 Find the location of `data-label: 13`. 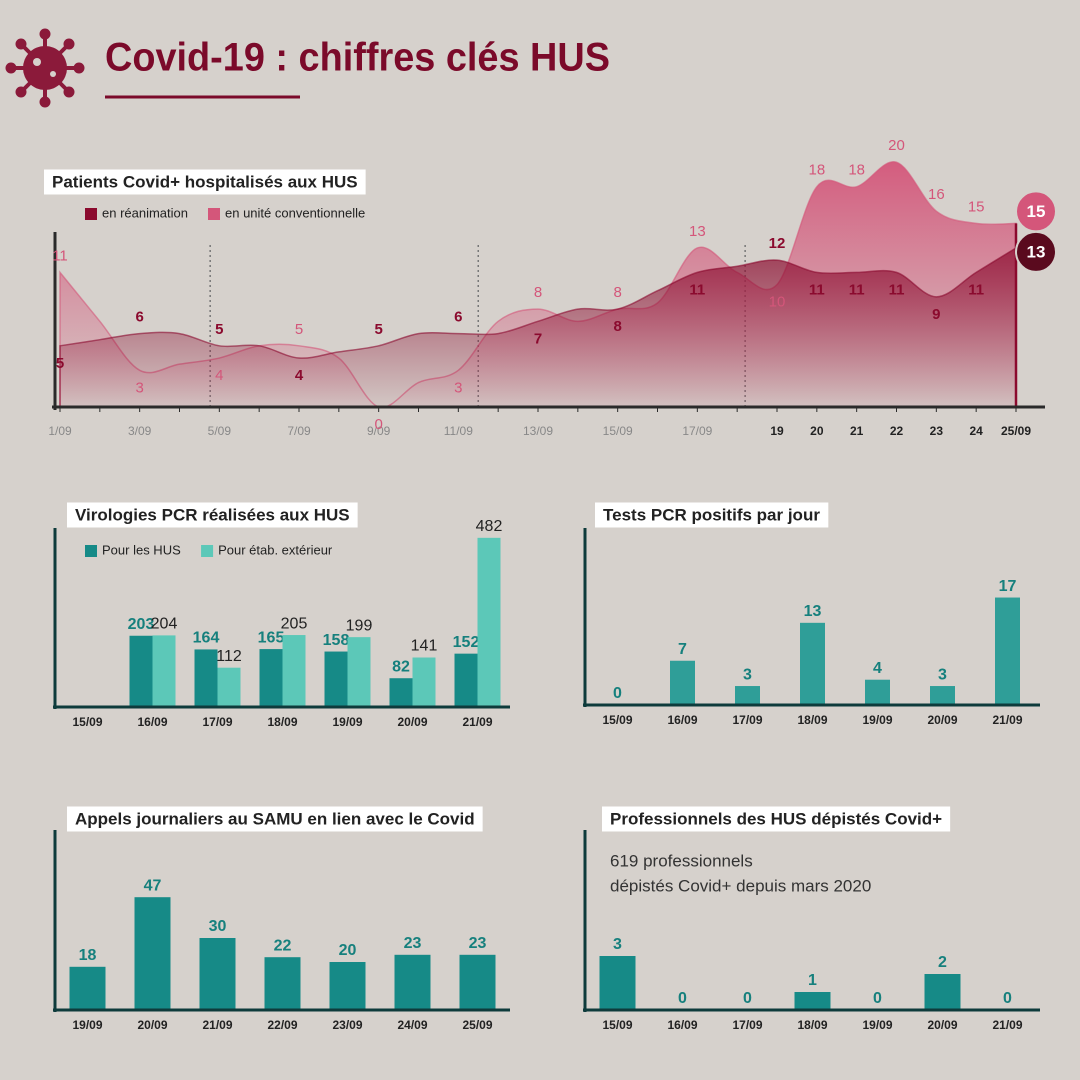

data-label: 13 is located at coordinates (813, 611).